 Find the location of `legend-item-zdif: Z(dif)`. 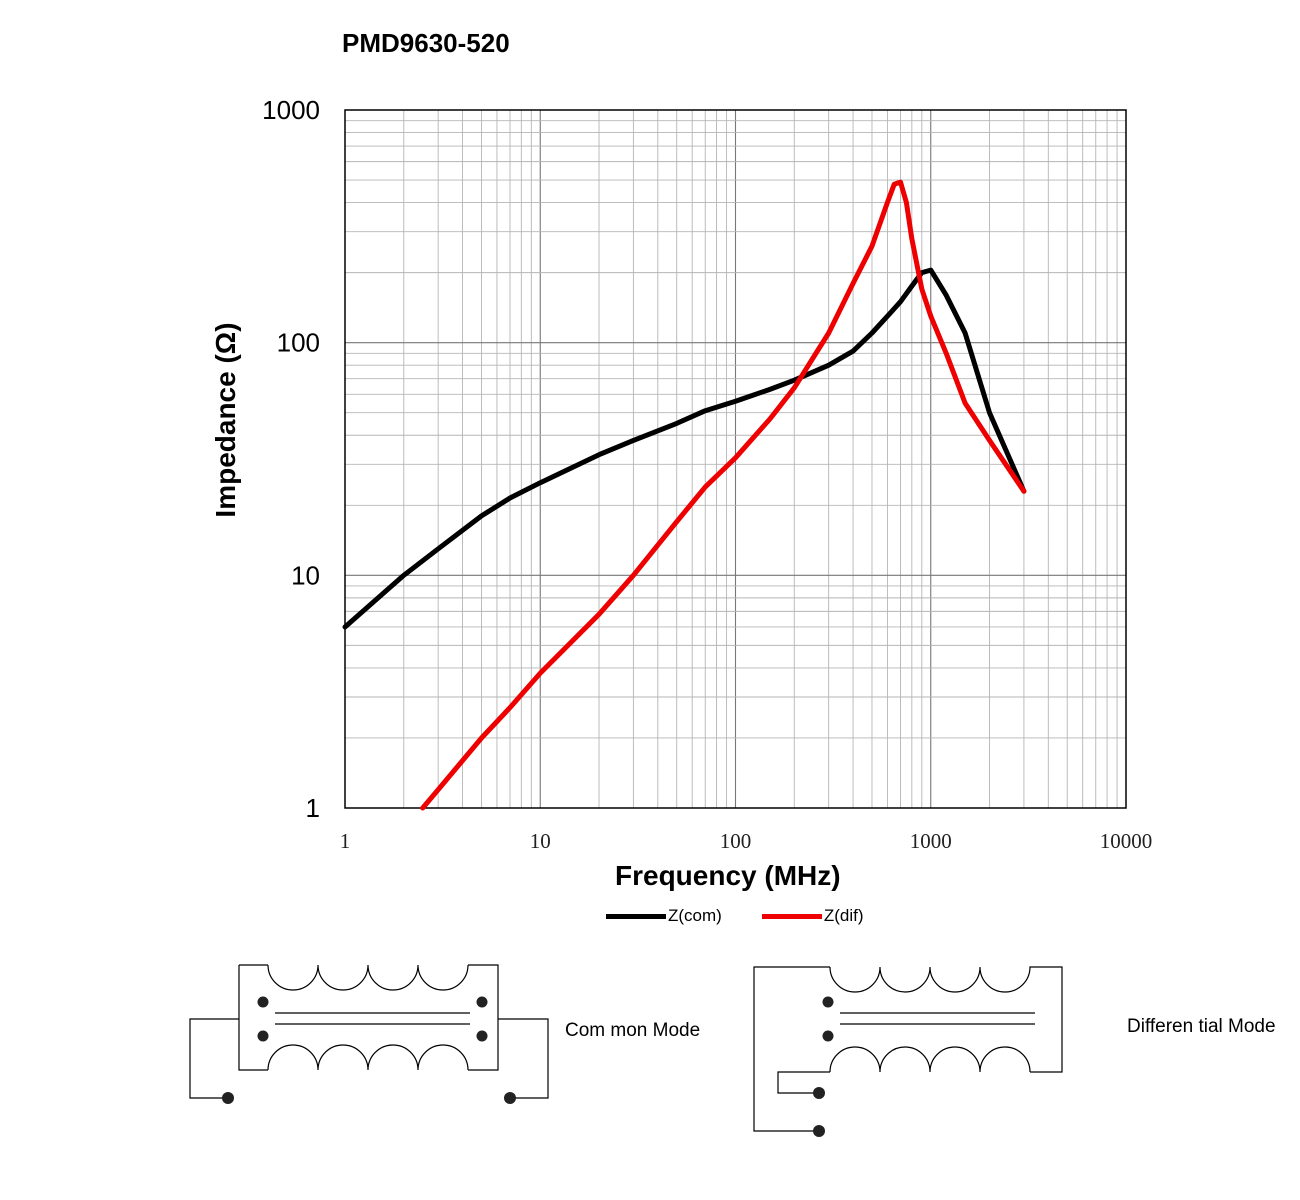

legend-item-zdif: Z(dif) is located at coordinates (812, 916).